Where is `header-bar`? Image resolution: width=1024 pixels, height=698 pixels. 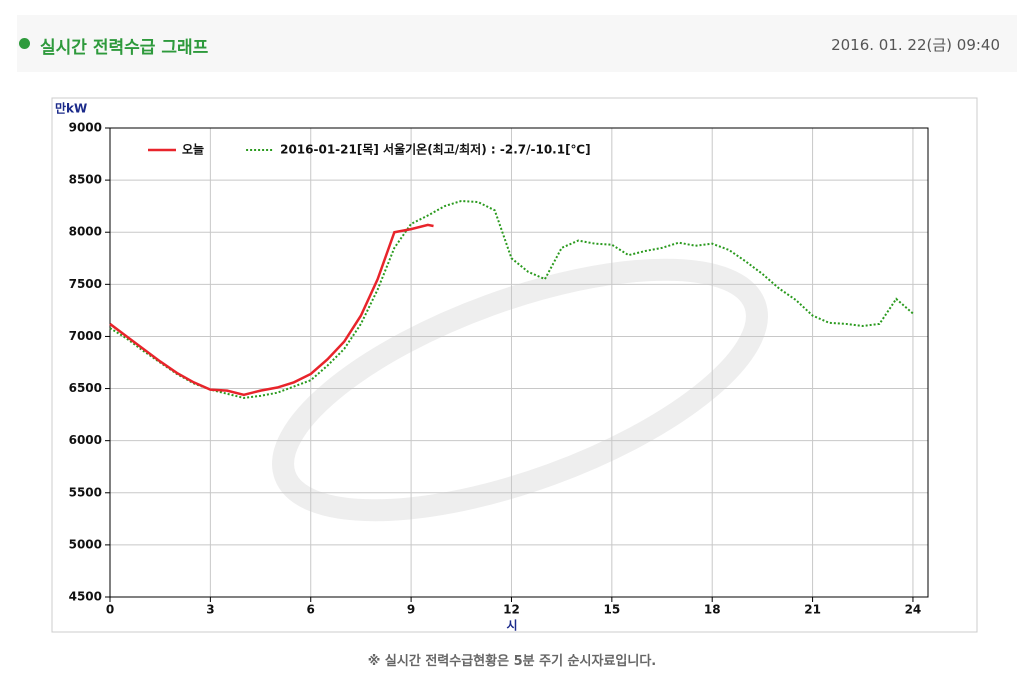
header-bar is located at coordinates (517, 43).